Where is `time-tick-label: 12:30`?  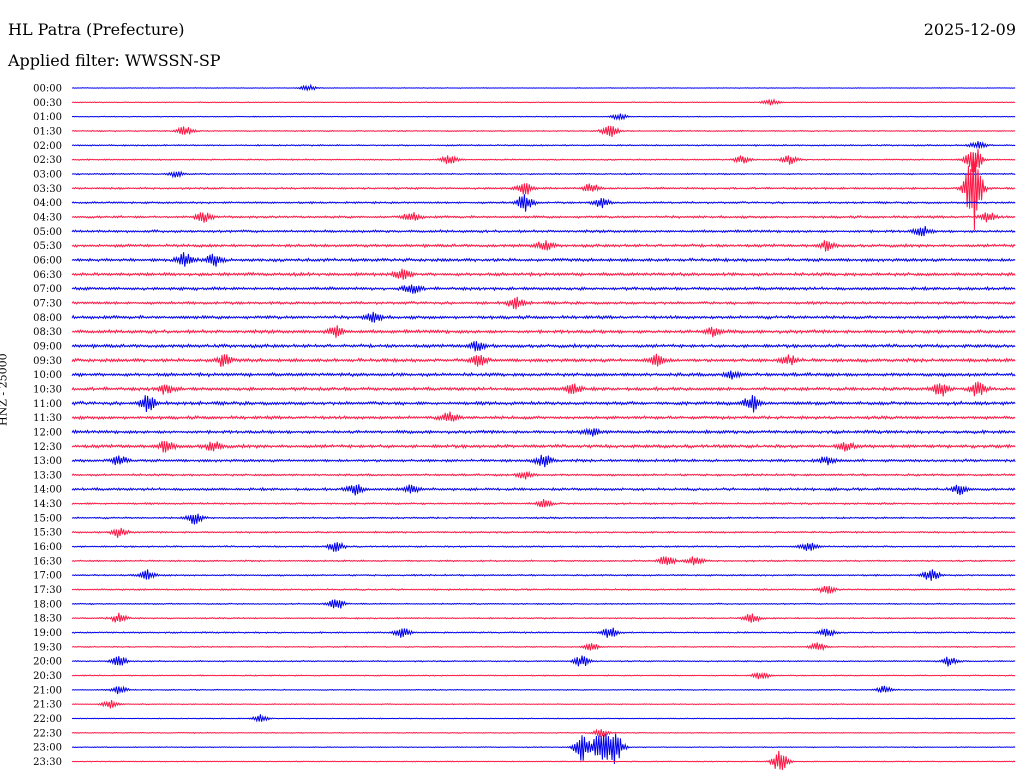 time-tick-label: 12:30 is located at coordinates (47, 447).